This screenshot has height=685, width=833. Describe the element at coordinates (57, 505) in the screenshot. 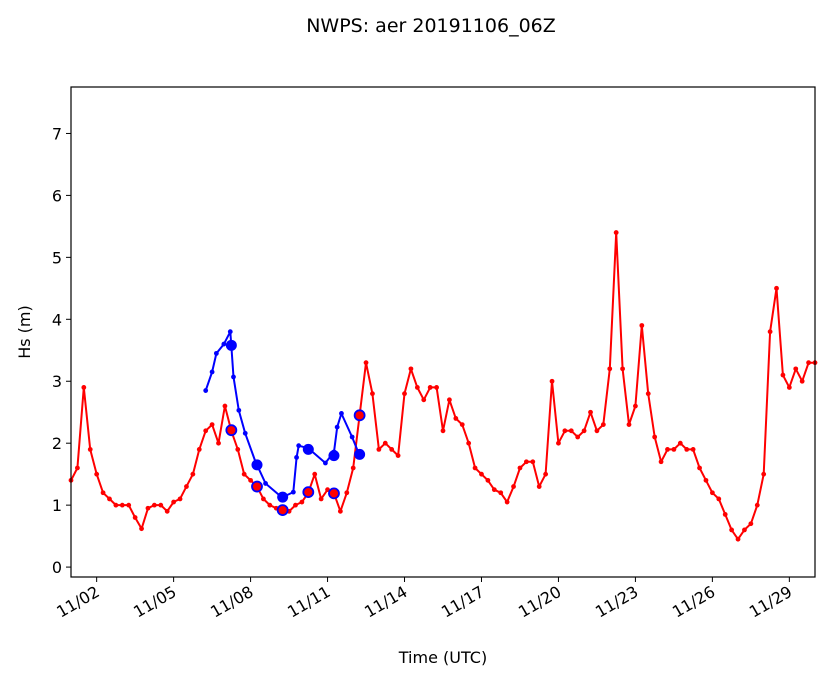

I see `y-tick-label: 1` at that location.